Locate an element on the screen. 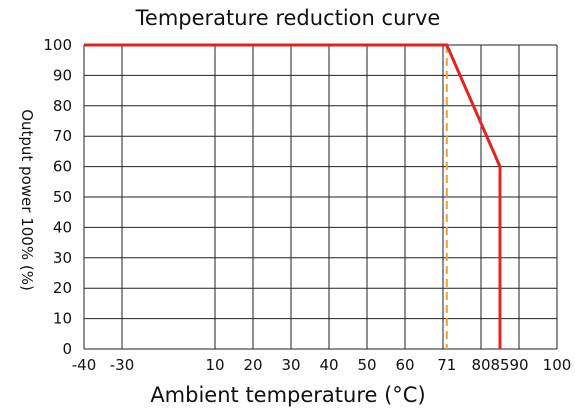  x-tick-label: 60 is located at coordinates (404, 365).